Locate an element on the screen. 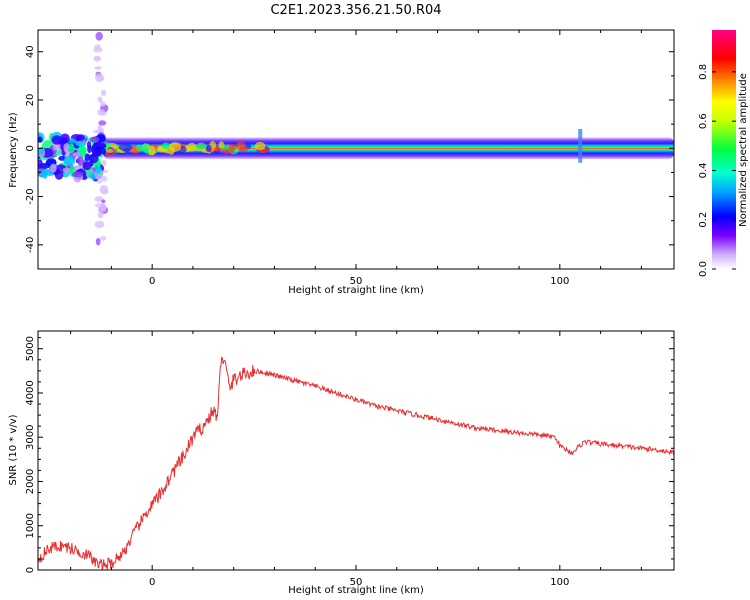 This screenshot has height=600, width=750. spec-ytick-label: 0 is located at coordinates (30, 148).